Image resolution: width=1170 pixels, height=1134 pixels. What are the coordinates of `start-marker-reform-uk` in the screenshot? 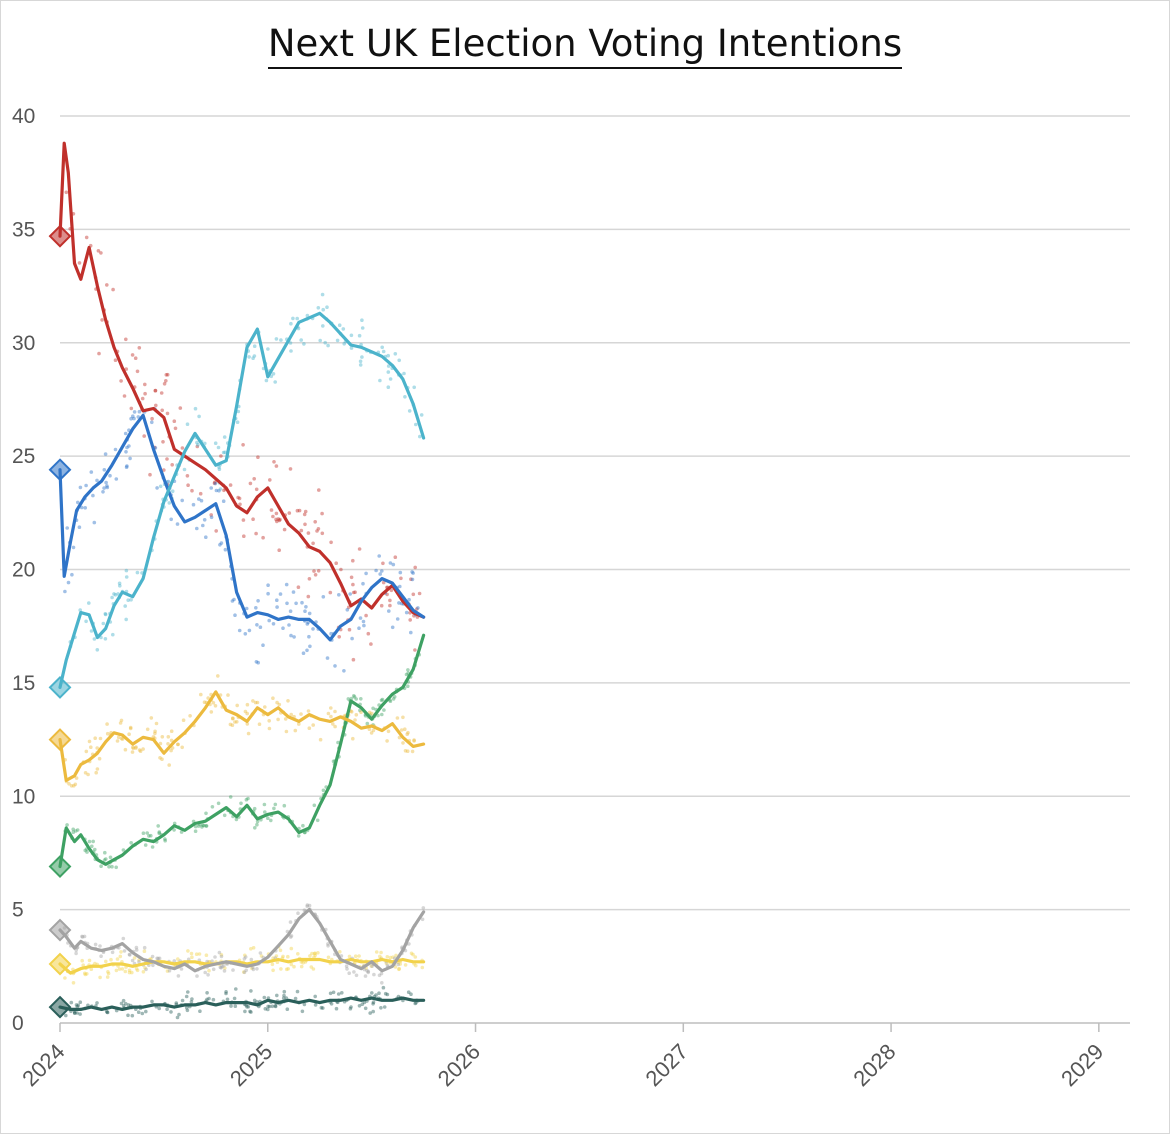 It's located at (60, 687).